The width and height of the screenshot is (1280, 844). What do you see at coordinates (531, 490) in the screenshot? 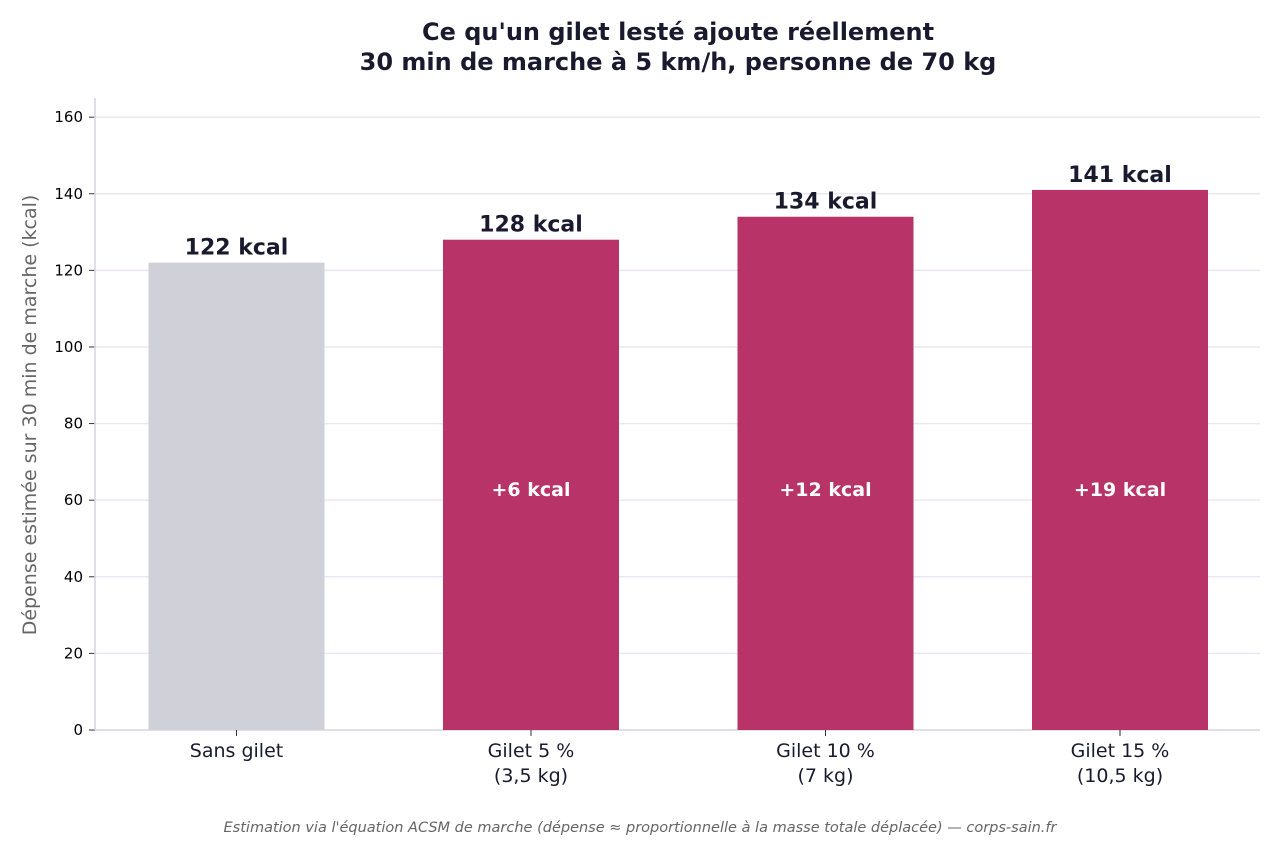
I see `delta-label: +6 kcal` at bounding box center [531, 490].